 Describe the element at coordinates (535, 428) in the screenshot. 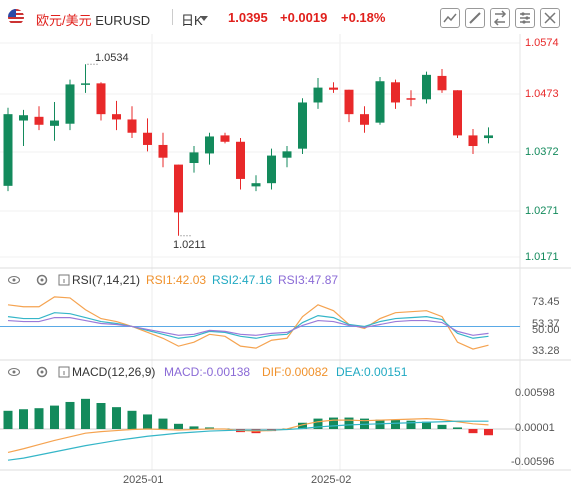

I see `macd-axis-label: 0.00001` at that location.